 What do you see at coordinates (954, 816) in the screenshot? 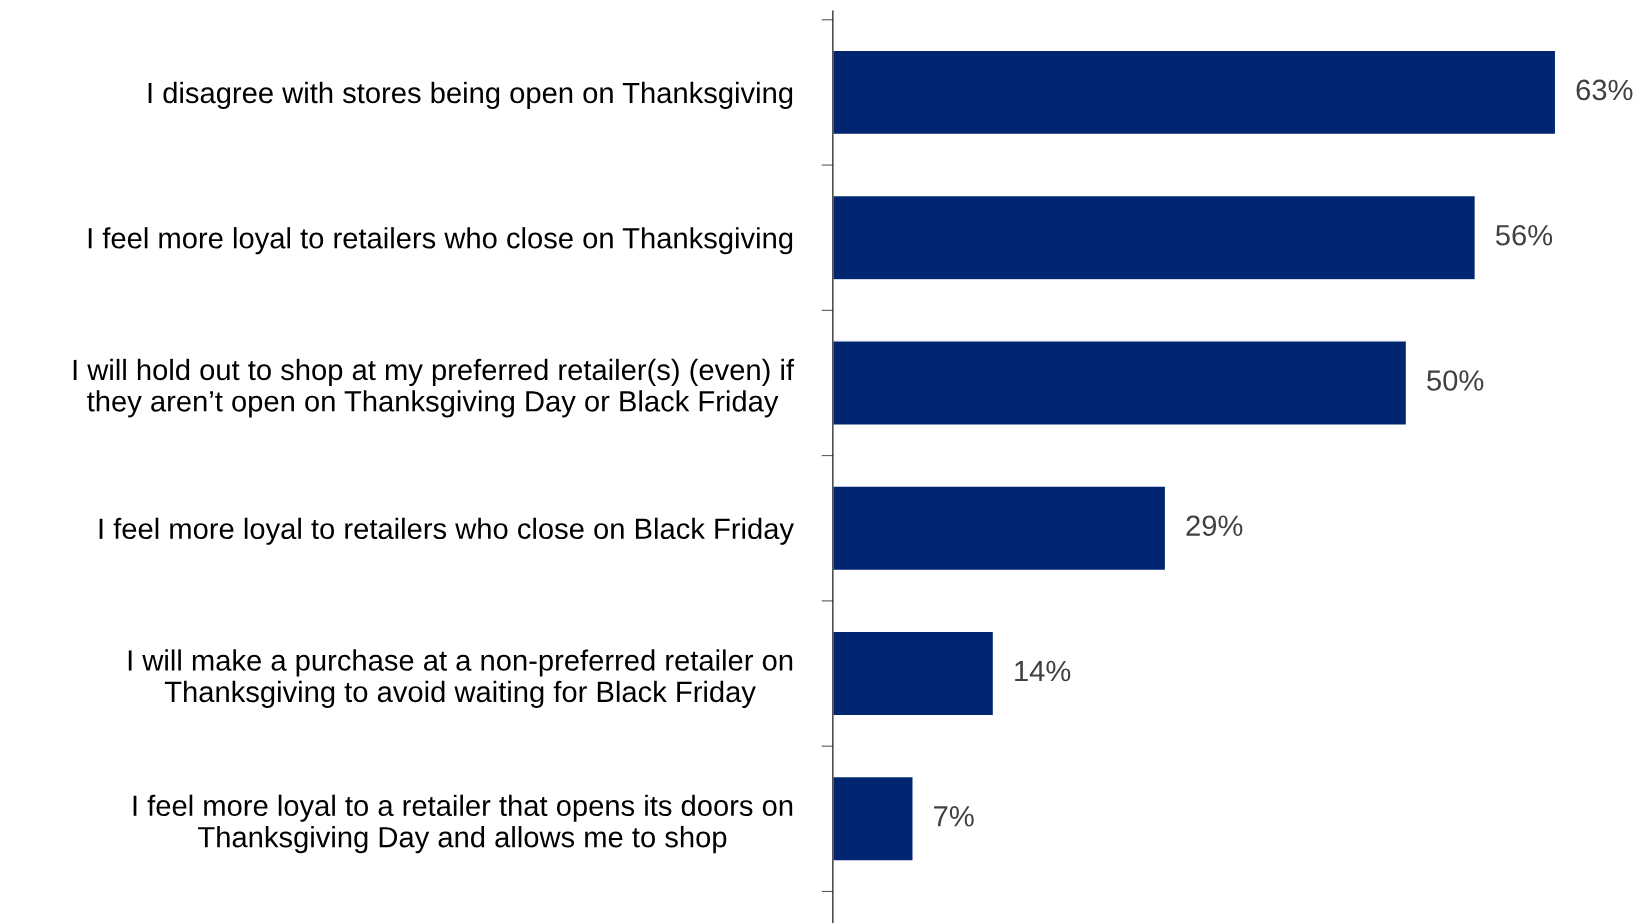
I see `data-label: 7%` at bounding box center [954, 816].